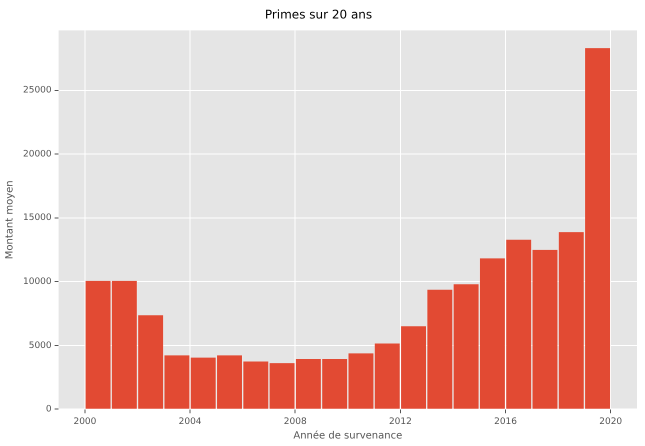  Describe the element at coordinates (400, 421) in the screenshot. I see `x-tick-label: 2012` at that location.